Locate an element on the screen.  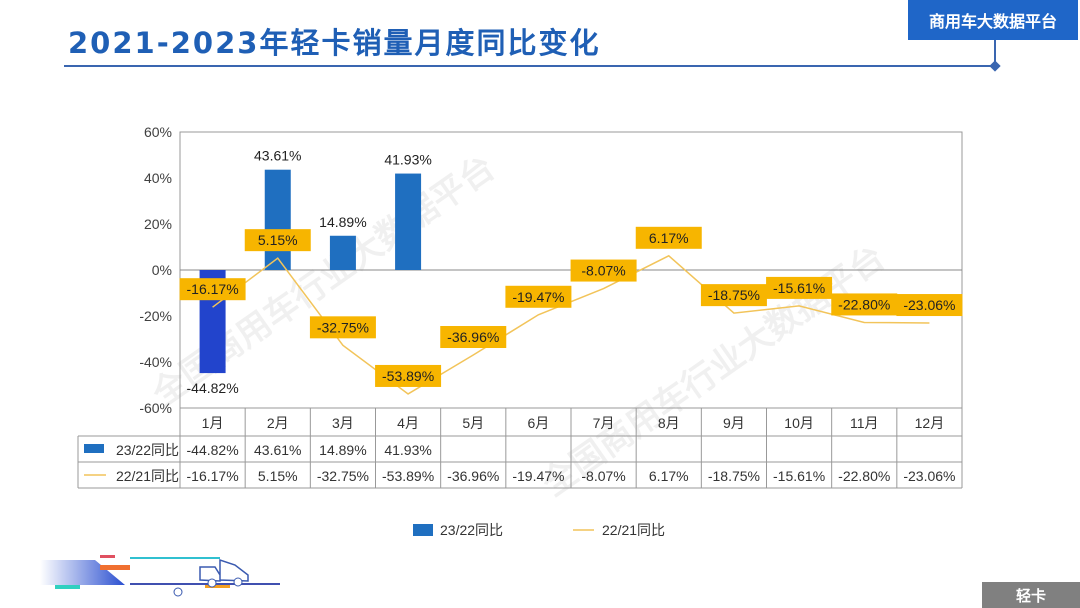
x-tick-label: 9月 is located at coordinates (734, 423).